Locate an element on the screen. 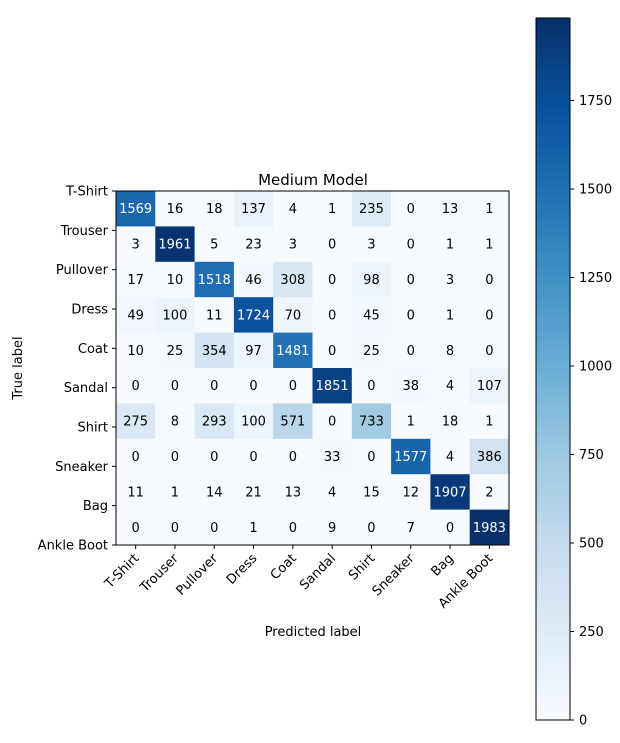 The height and width of the screenshot is (743, 620). cell-value-label: 3 is located at coordinates (293, 245).